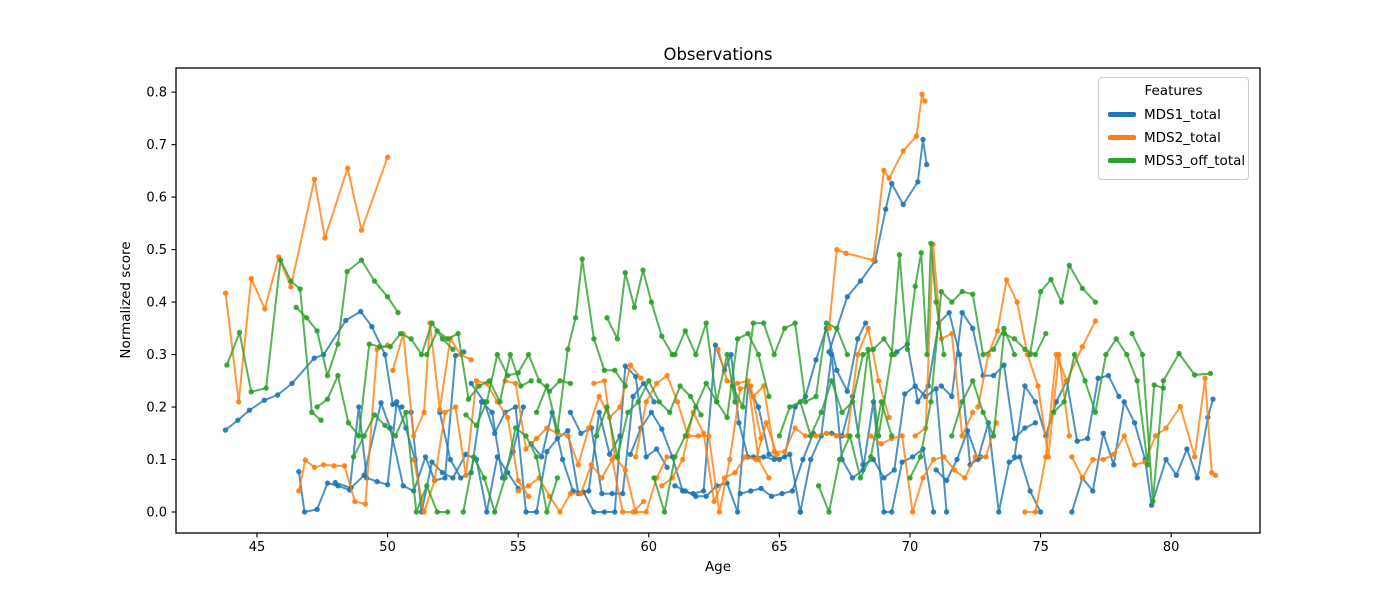  What do you see at coordinates (156, 513) in the screenshot?
I see `y-tick-label: 0.0` at bounding box center [156, 513].